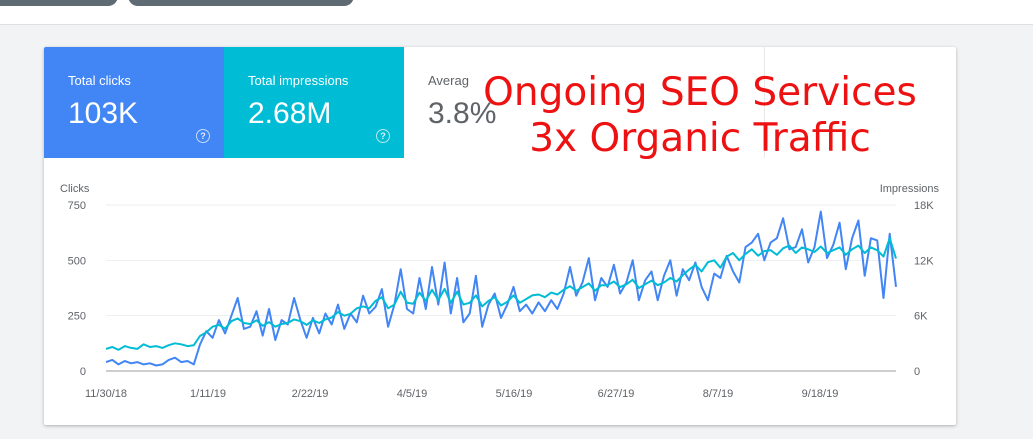 This screenshot has height=439, width=1033. Describe the element at coordinates (448, 80) in the screenshot. I see `average-ctr-label: Averag` at that location.